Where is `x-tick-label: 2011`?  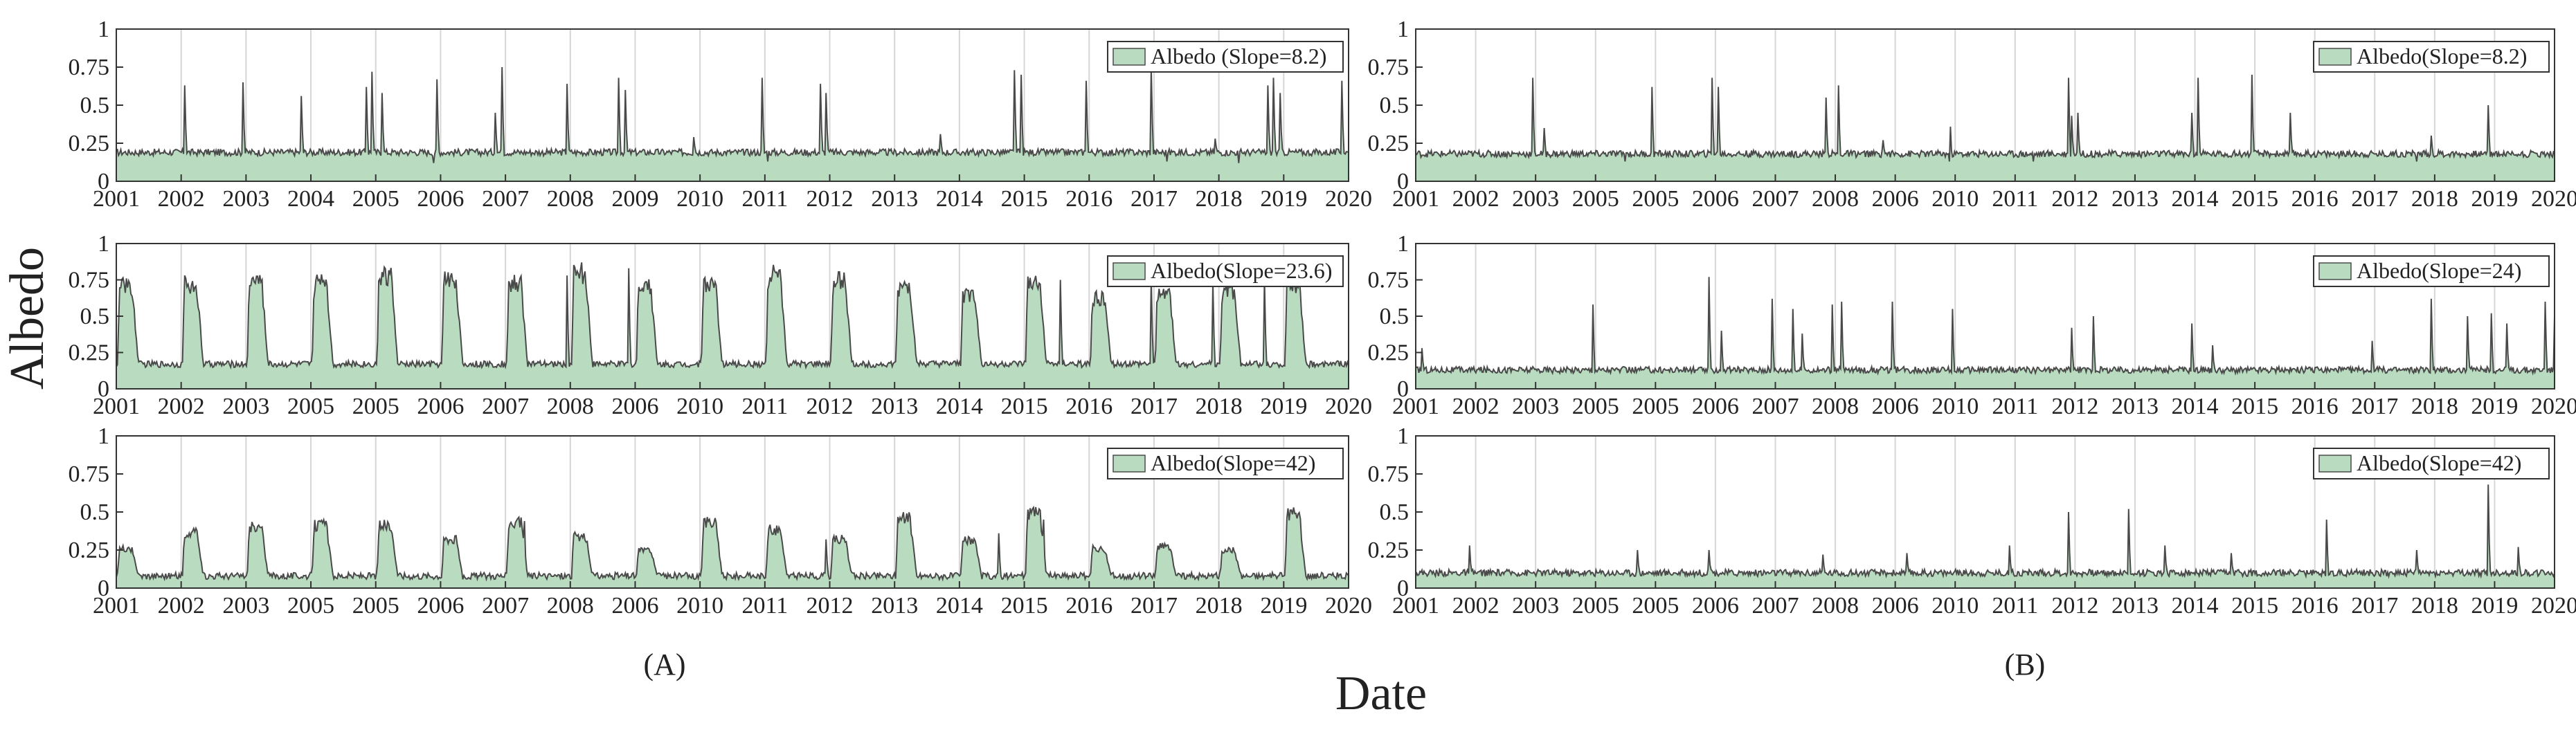 x-tick-label: 2011 is located at coordinates (2015, 406).